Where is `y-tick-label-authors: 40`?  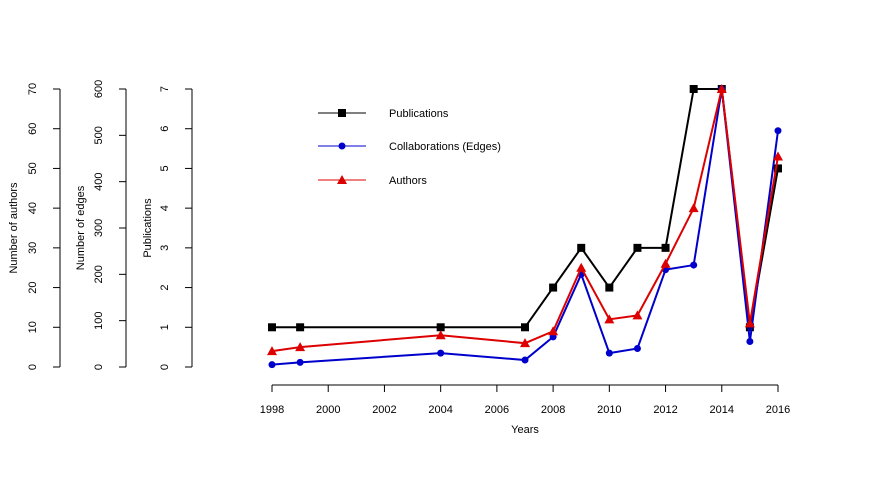
y-tick-label-authors: 40 is located at coordinates (33, 208).